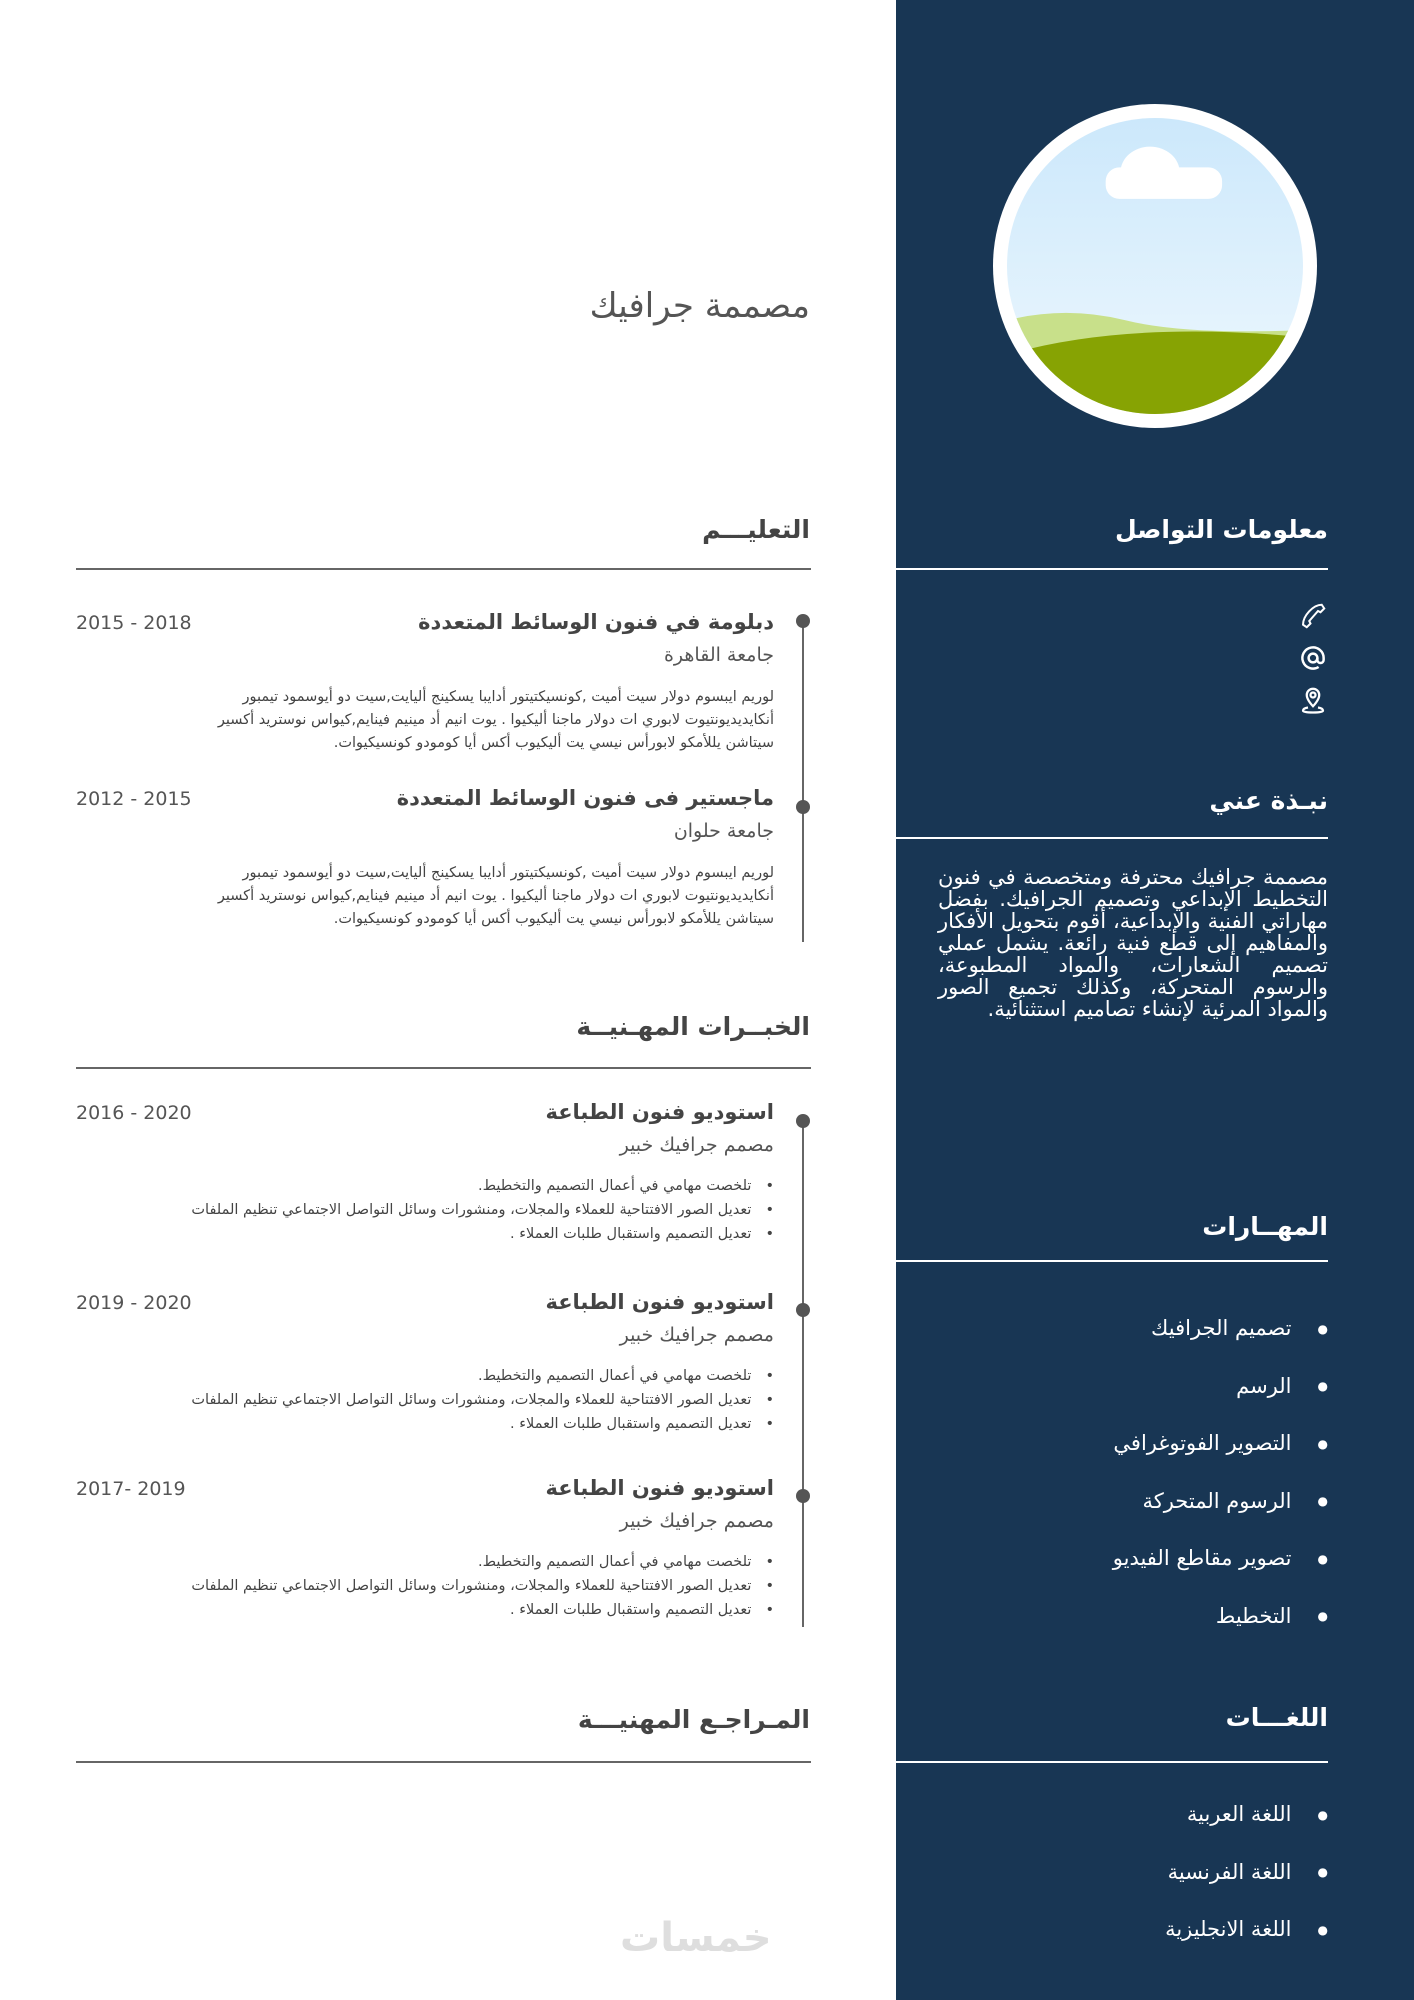 This screenshot has width=1414, height=2000. What do you see at coordinates (1221, 529) in the screenshot?
I see `contact-heading: معلومات التواصل` at bounding box center [1221, 529].